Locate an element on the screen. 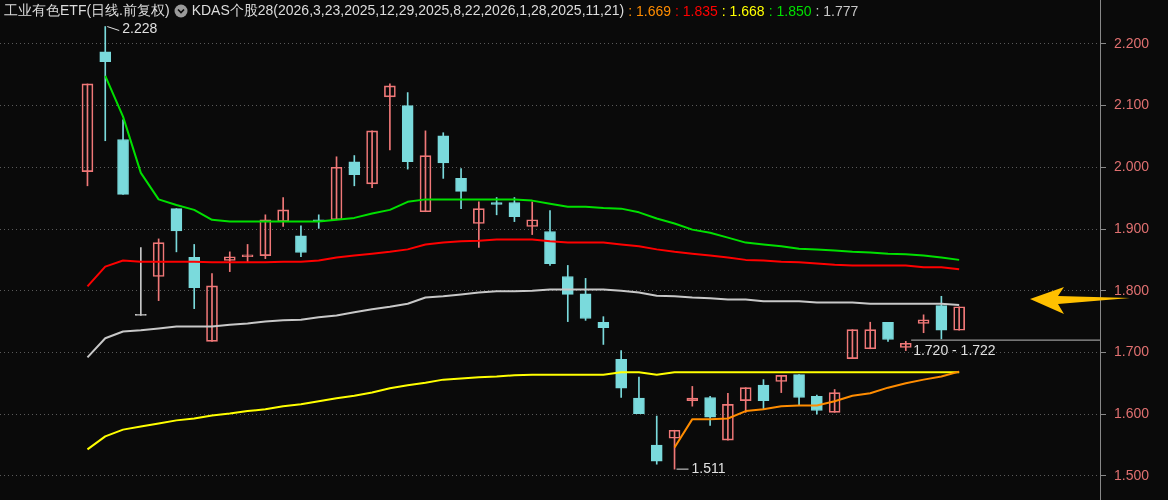 This screenshot has width=1168, height=500. text: : 1.835 is located at coordinates (696, 11).